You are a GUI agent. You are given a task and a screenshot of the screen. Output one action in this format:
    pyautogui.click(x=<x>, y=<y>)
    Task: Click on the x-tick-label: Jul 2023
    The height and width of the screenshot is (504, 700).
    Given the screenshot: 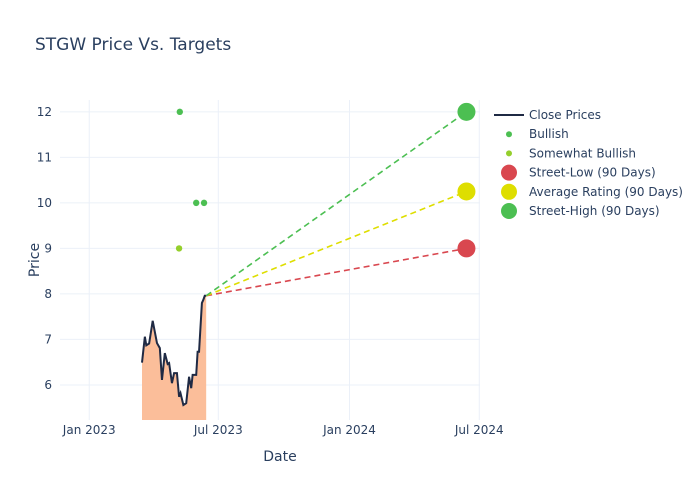 What is the action you would take?
    pyautogui.click(x=218, y=430)
    